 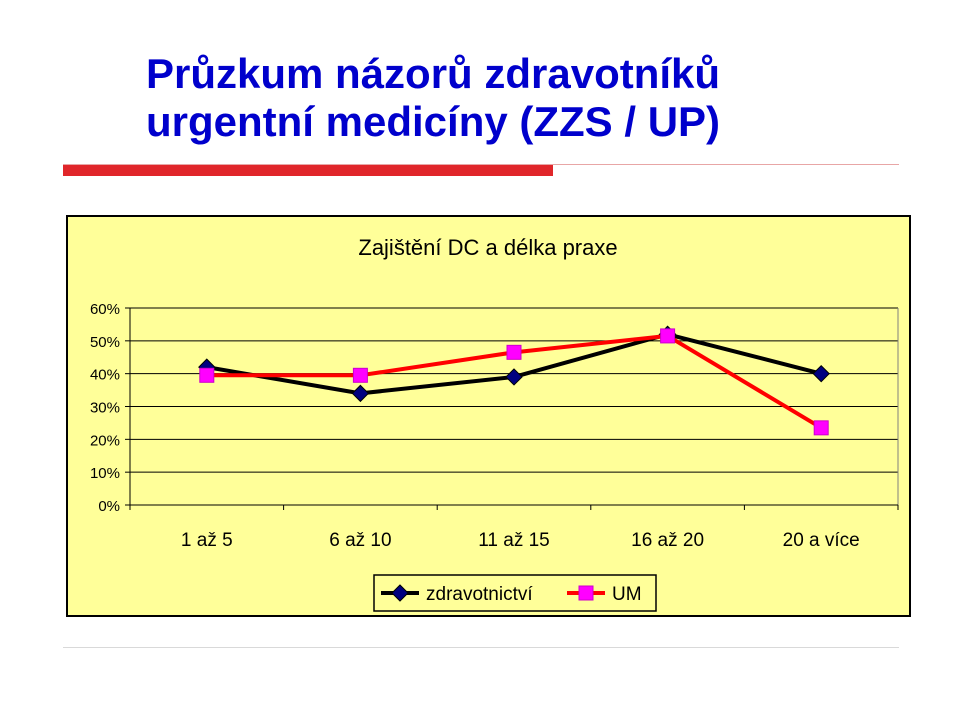 I want to click on x-tick-label: 20 a více, so click(x=821, y=540).